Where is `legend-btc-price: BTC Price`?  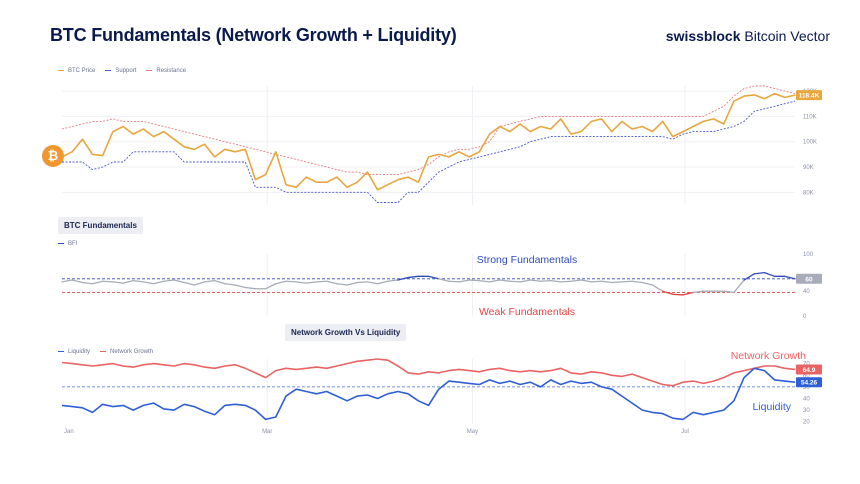 legend-btc-price: BTC Price is located at coordinates (76, 71).